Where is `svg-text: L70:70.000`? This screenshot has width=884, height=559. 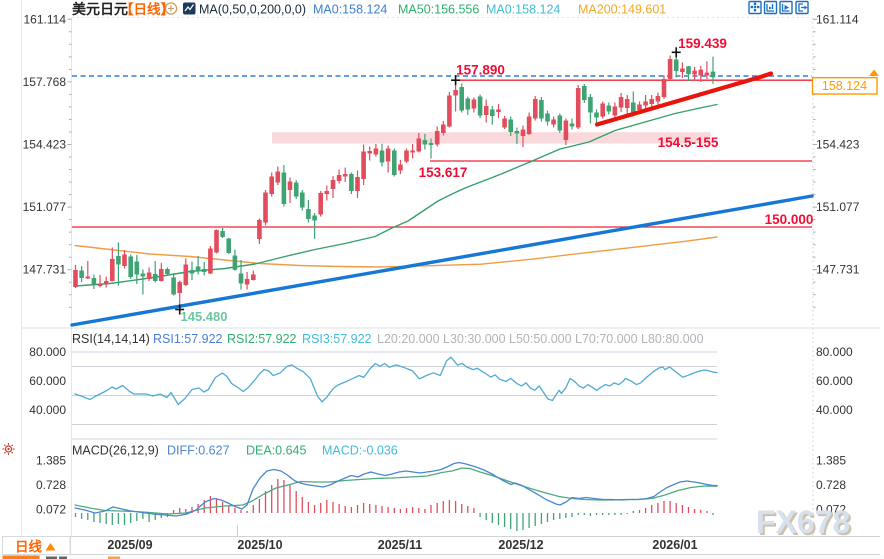 svg-text: L70:70.000 is located at coordinates (606, 339).